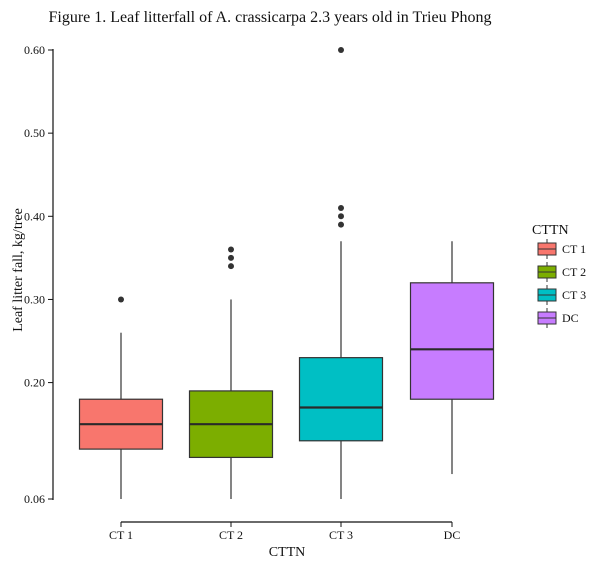 The height and width of the screenshot is (566, 612). Describe the element at coordinates (121, 397) in the screenshot. I see `box-ct1` at that location.